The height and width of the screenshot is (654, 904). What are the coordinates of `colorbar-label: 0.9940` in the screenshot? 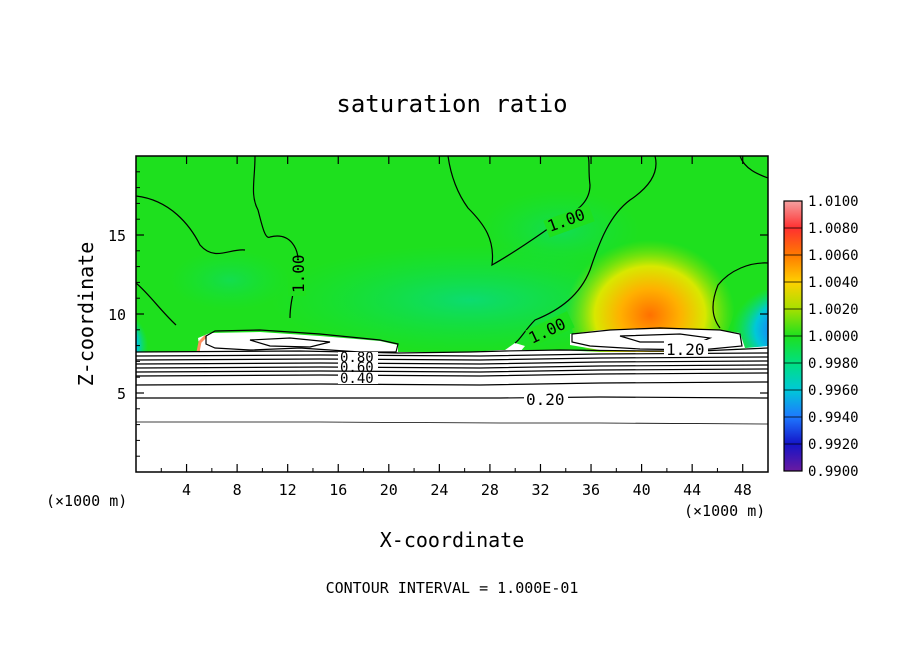 It's located at (833, 418).